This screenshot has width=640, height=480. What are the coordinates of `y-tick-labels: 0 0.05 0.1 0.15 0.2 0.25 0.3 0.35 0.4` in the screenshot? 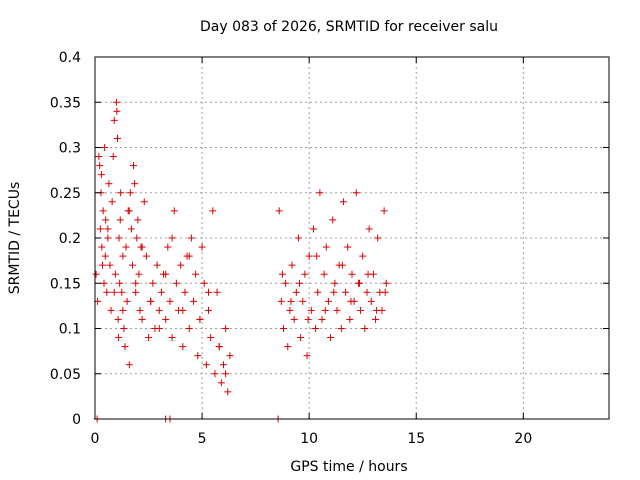 It's located at (65, 239).